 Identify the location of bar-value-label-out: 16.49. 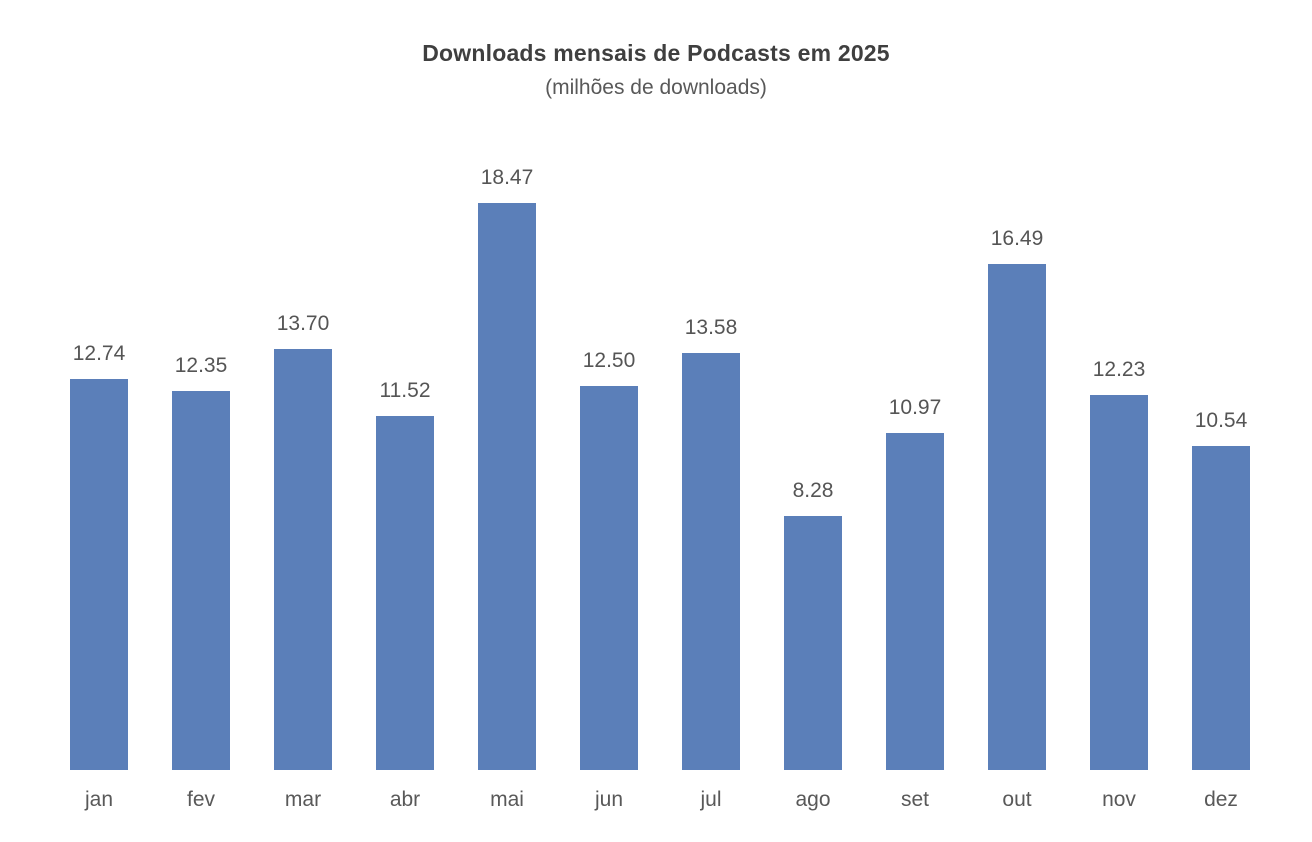
(1017, 238).